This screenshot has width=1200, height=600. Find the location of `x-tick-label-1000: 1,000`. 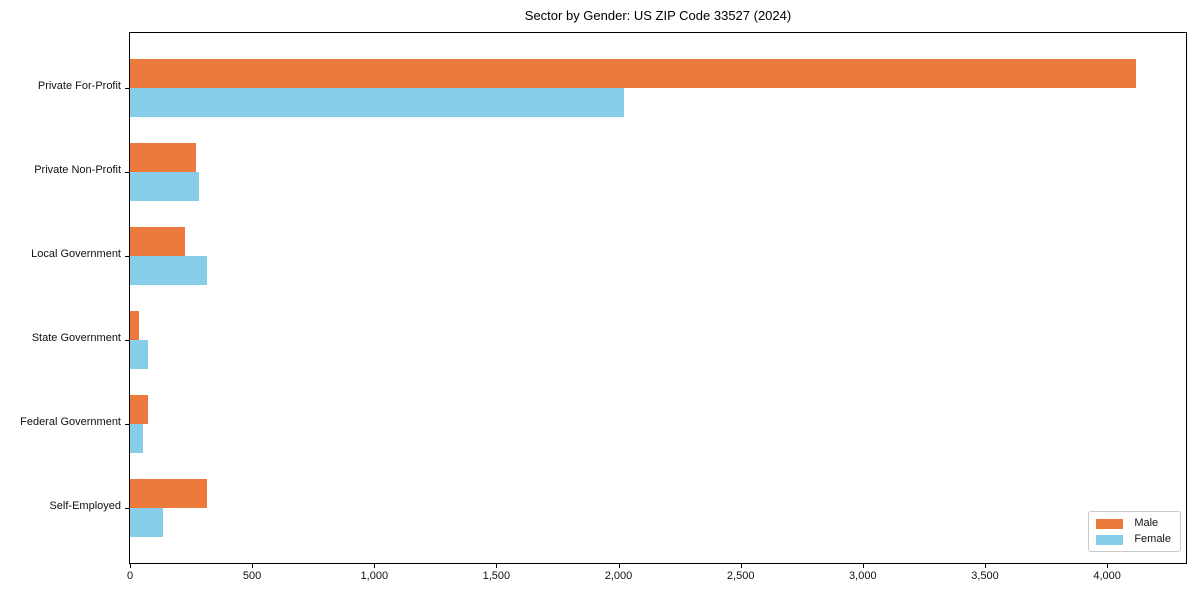

x-tick-label-1000: 1,000 is located at coordinates (374, 576).